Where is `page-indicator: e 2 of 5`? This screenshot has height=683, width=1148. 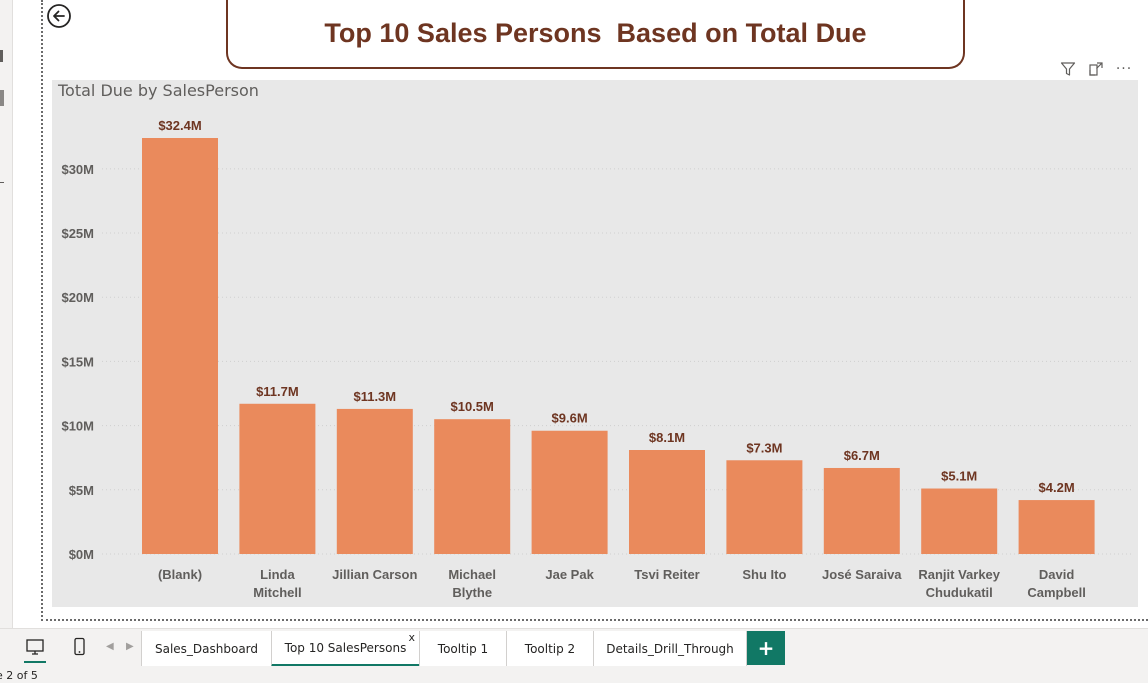 page-indicator: e 2 of 5 is located at coordinates (19, 675).